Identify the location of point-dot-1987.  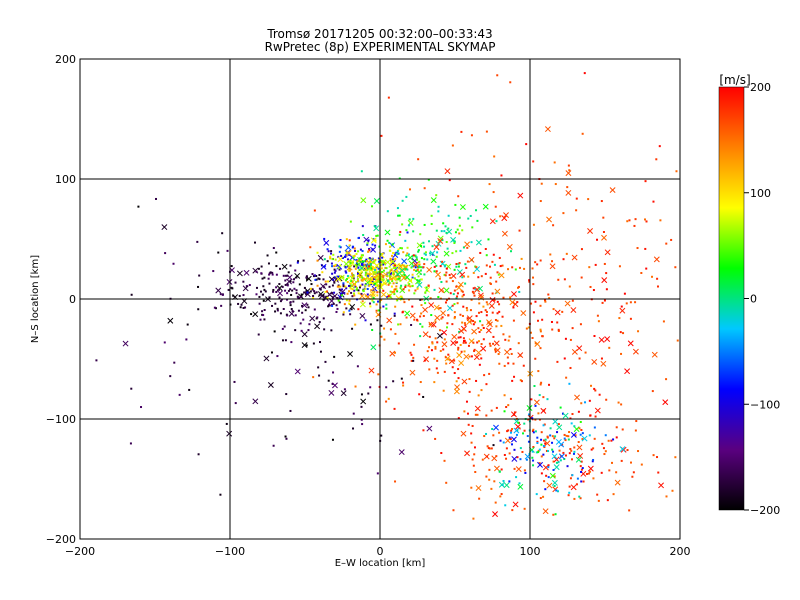
(290, 410).